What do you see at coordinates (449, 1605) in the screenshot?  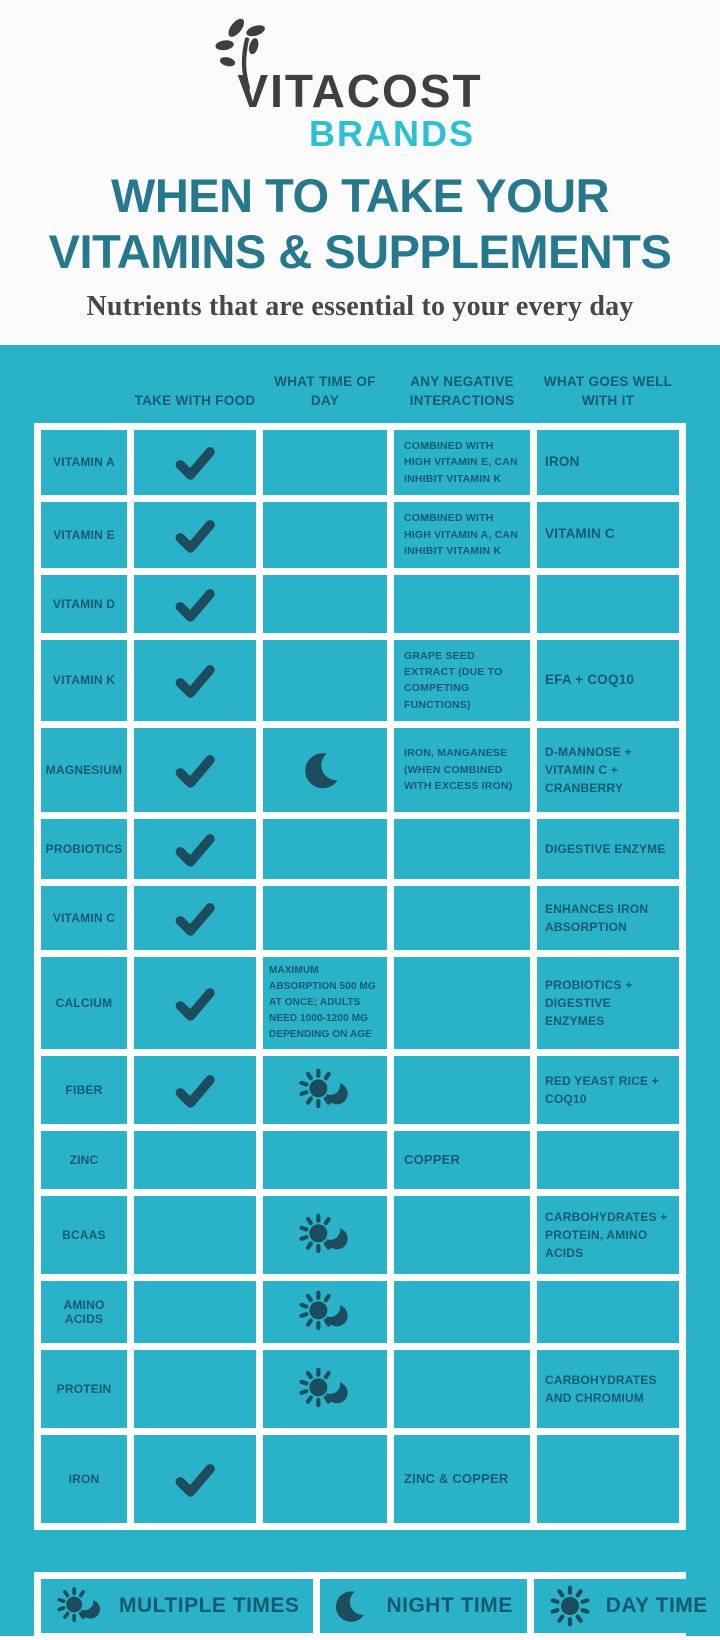 I see `legend-label: NIGHT TIME` at bounding box center [449, 1605].